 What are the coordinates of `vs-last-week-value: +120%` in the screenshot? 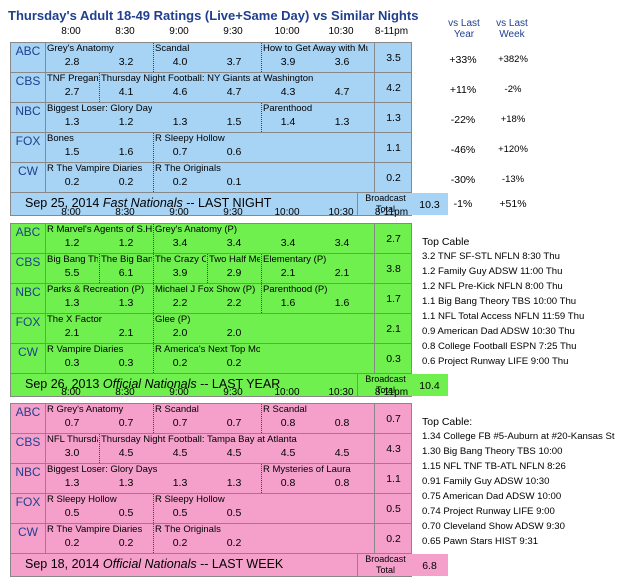 It's located at (513, 149).